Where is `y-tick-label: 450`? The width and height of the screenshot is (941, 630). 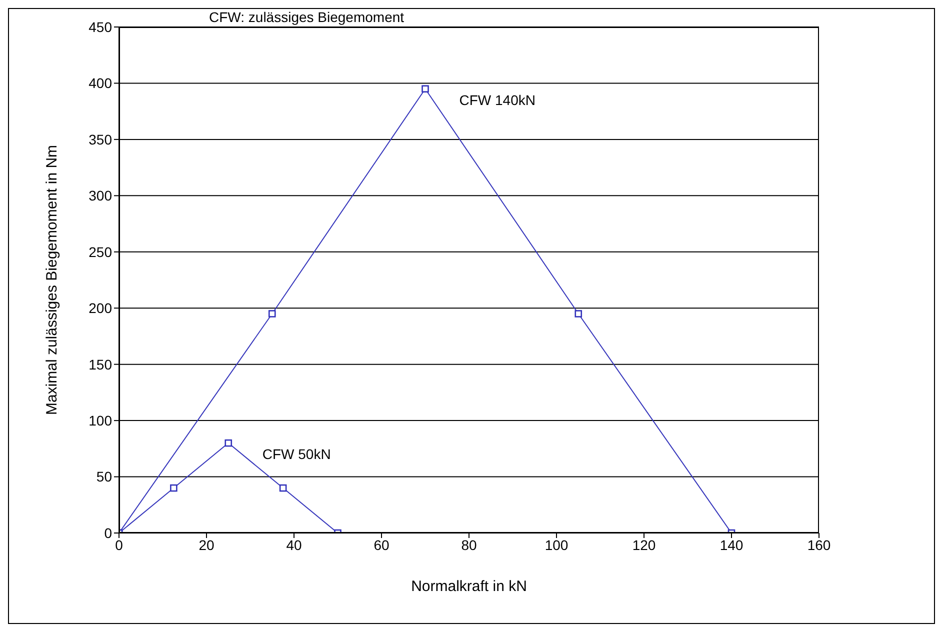 y-tick-label: 450 is located at coordinates (100, 26).